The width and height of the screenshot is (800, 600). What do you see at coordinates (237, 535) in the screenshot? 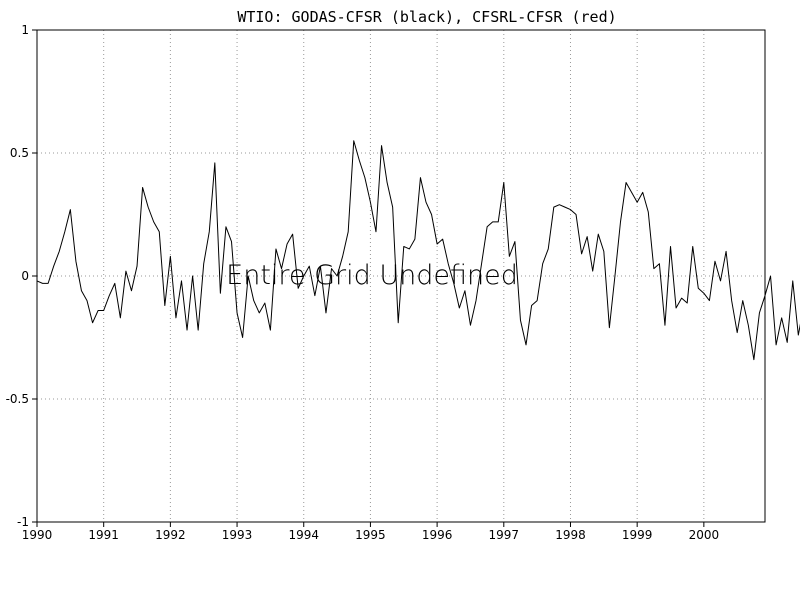
I see `x-tick-label: 1993` at bounding box center [237, 535].